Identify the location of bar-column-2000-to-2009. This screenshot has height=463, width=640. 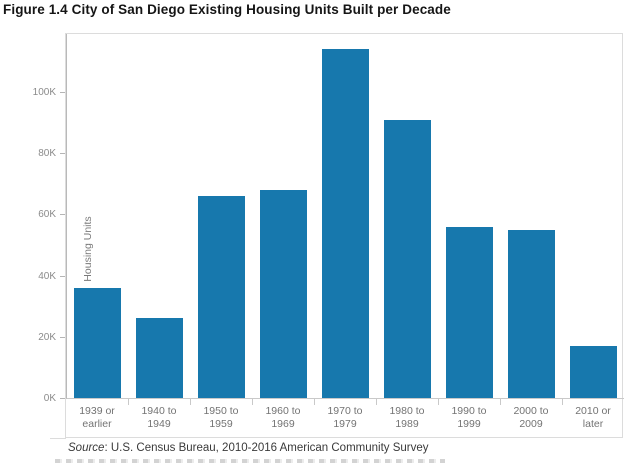
(531, 216).